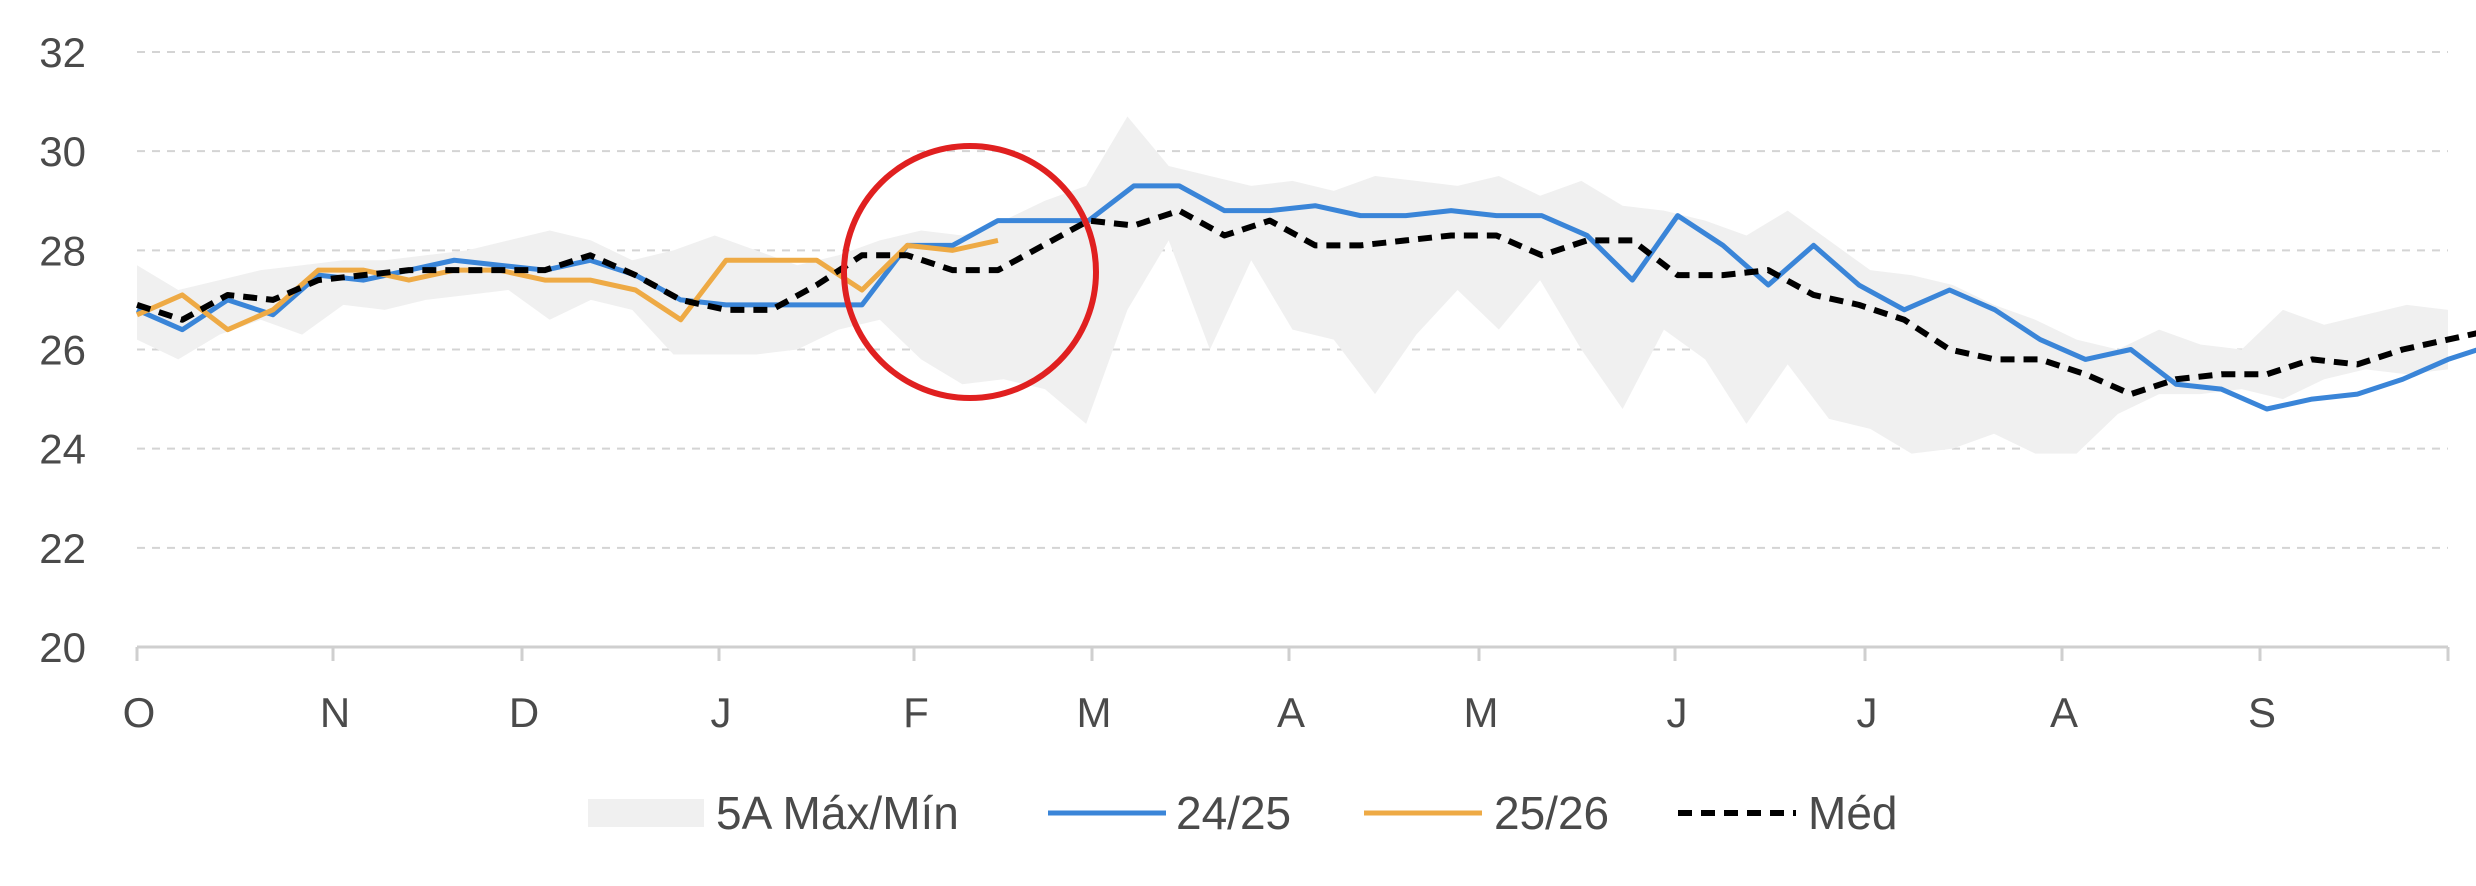  What do you see at coordinates (62, 548) in the screenshot?
I see `y-tick-label: 22` at bounding box center [62, 548].